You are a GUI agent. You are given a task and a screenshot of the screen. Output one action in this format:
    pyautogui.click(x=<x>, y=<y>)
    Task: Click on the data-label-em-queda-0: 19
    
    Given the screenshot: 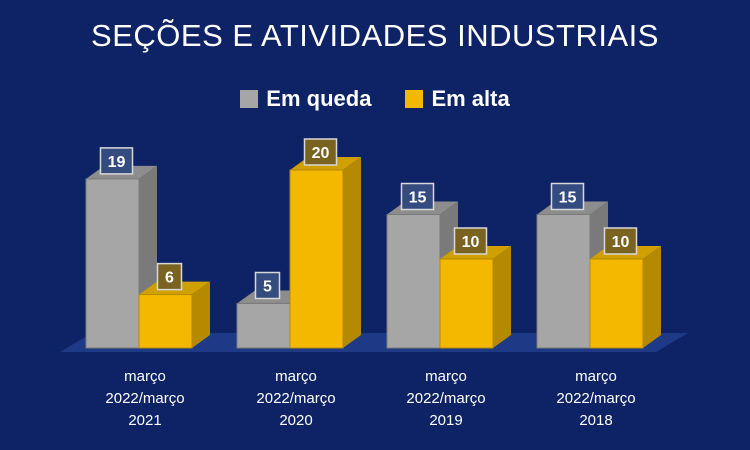 What is the action you would take?
    pyautogui.click(x=116, y=161)
    